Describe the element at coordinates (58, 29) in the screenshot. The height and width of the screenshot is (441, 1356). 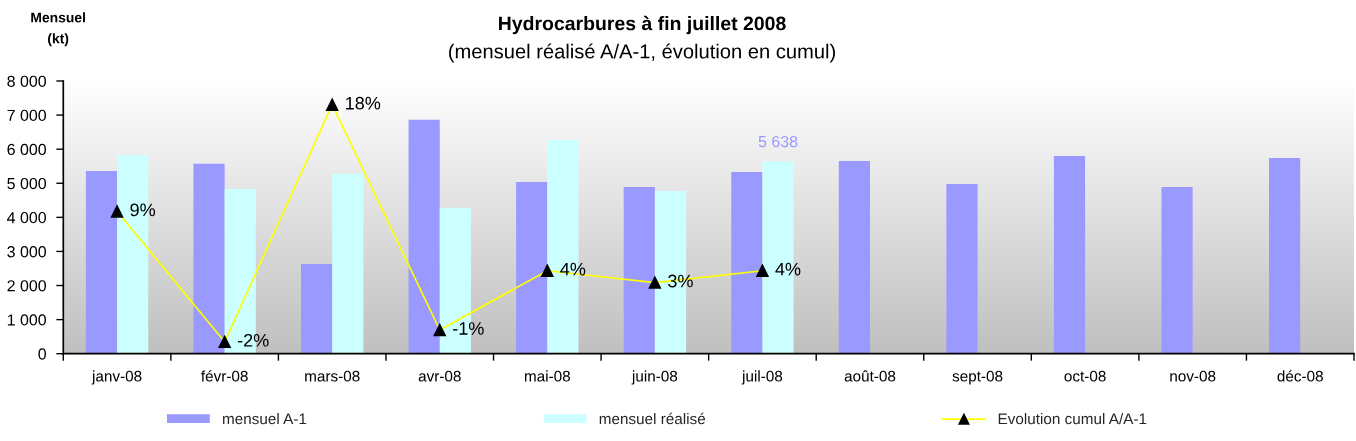
I see `y-axis-title: Mensuel (kt)` at that location.